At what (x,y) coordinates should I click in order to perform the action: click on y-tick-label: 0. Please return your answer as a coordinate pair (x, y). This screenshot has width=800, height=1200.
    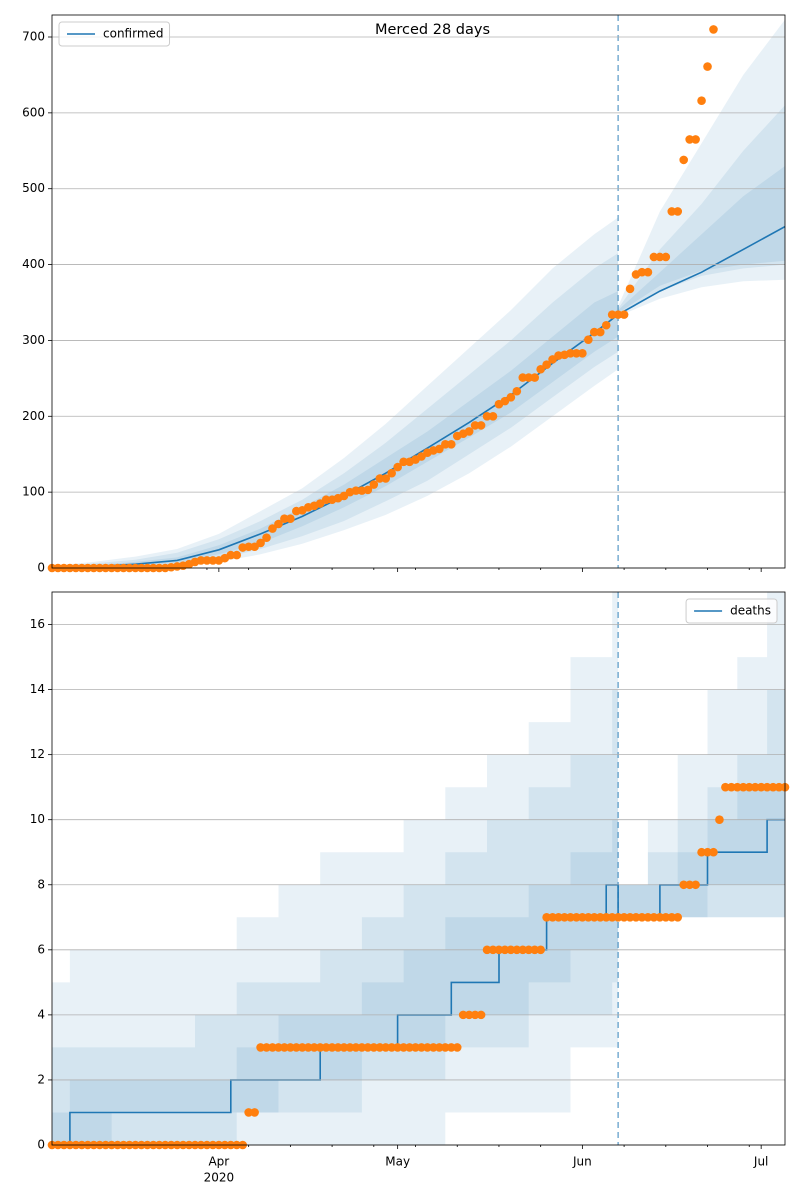
    Looking at the image, I should click on (41, 1145).